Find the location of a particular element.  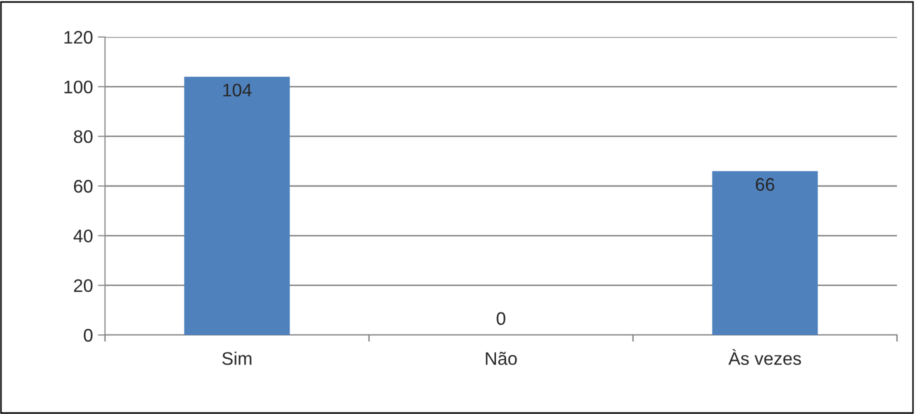

y-tick-label: 80 is located at coordinates (83, 137).